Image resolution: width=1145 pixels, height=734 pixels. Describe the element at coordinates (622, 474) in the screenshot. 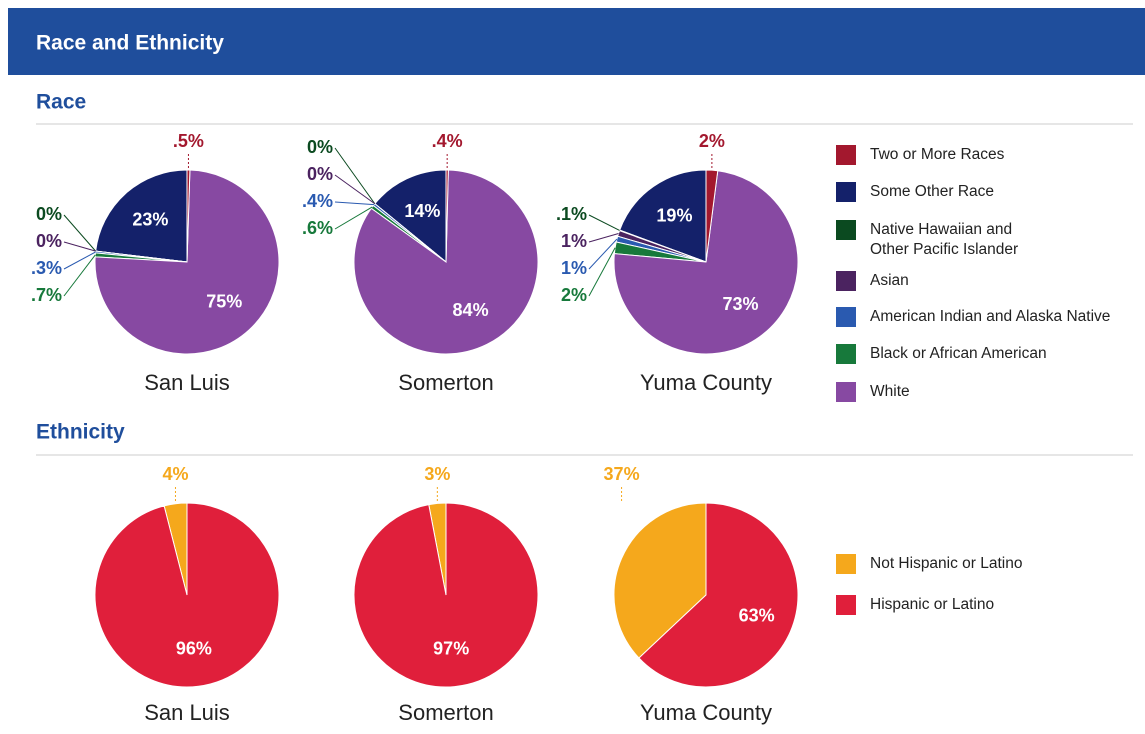

I see `data-label: 37%` at that location.